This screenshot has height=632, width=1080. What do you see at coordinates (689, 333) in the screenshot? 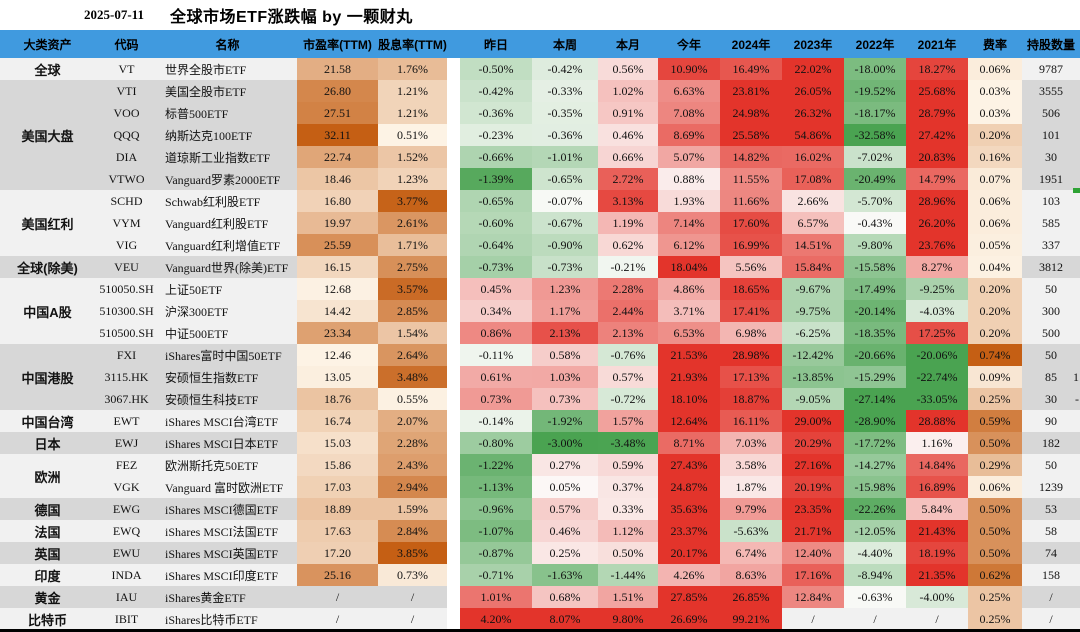
I see `return-cell-ytd: 6.53%` at bounding box center [689, 333].